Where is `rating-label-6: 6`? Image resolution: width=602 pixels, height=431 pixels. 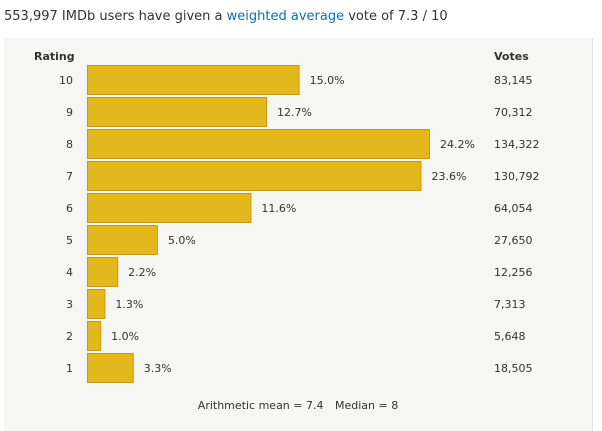 rating-label-6: 6 is located at coordinates (69, 208).